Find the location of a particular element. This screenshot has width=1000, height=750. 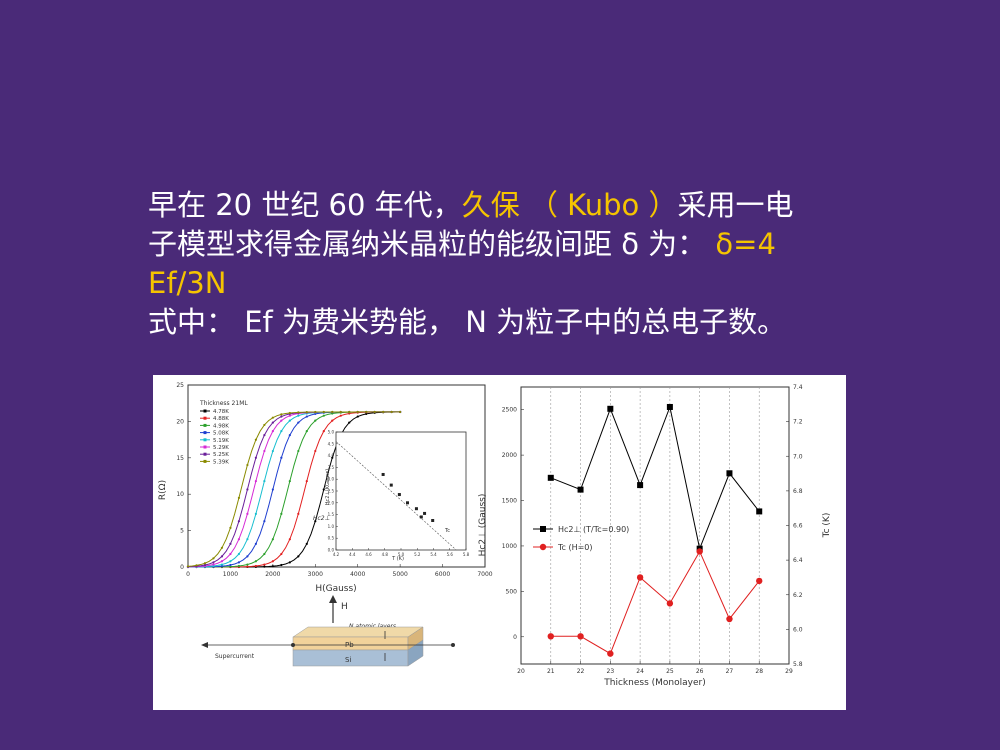

inset-x-label: T (K) is located at coordinates (397, 559).